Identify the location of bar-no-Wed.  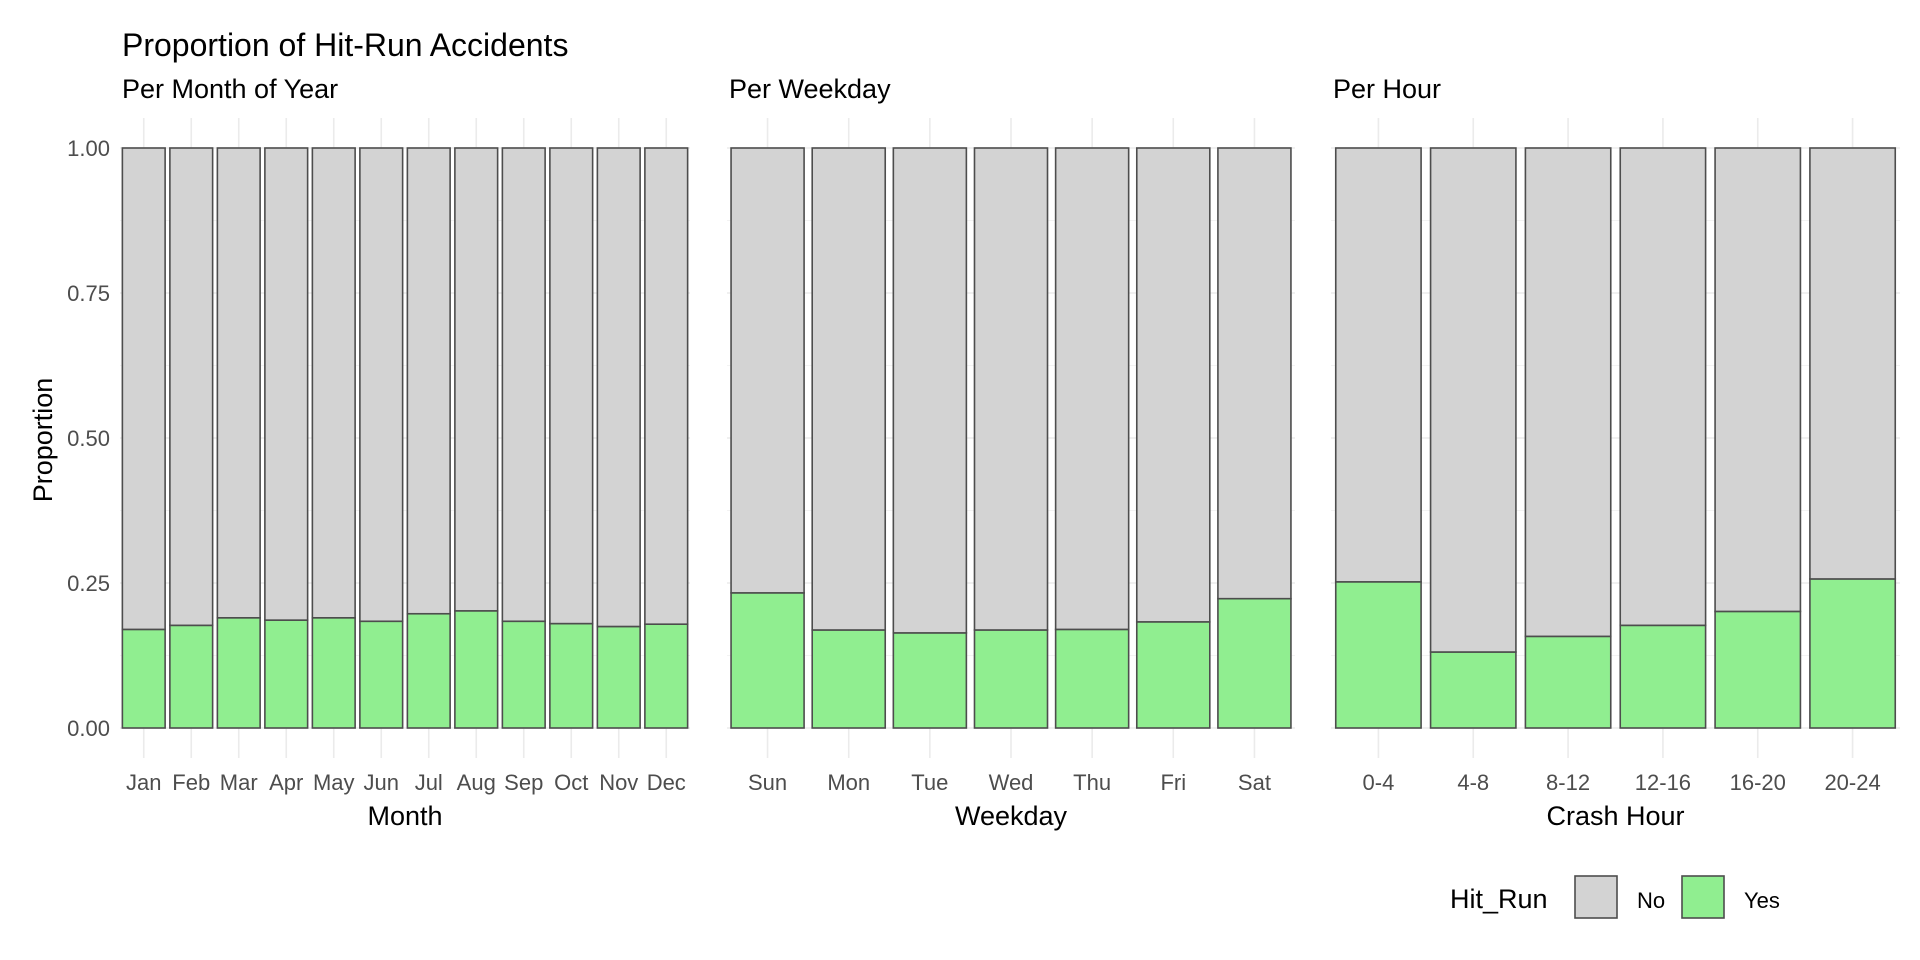
(1011, 389).